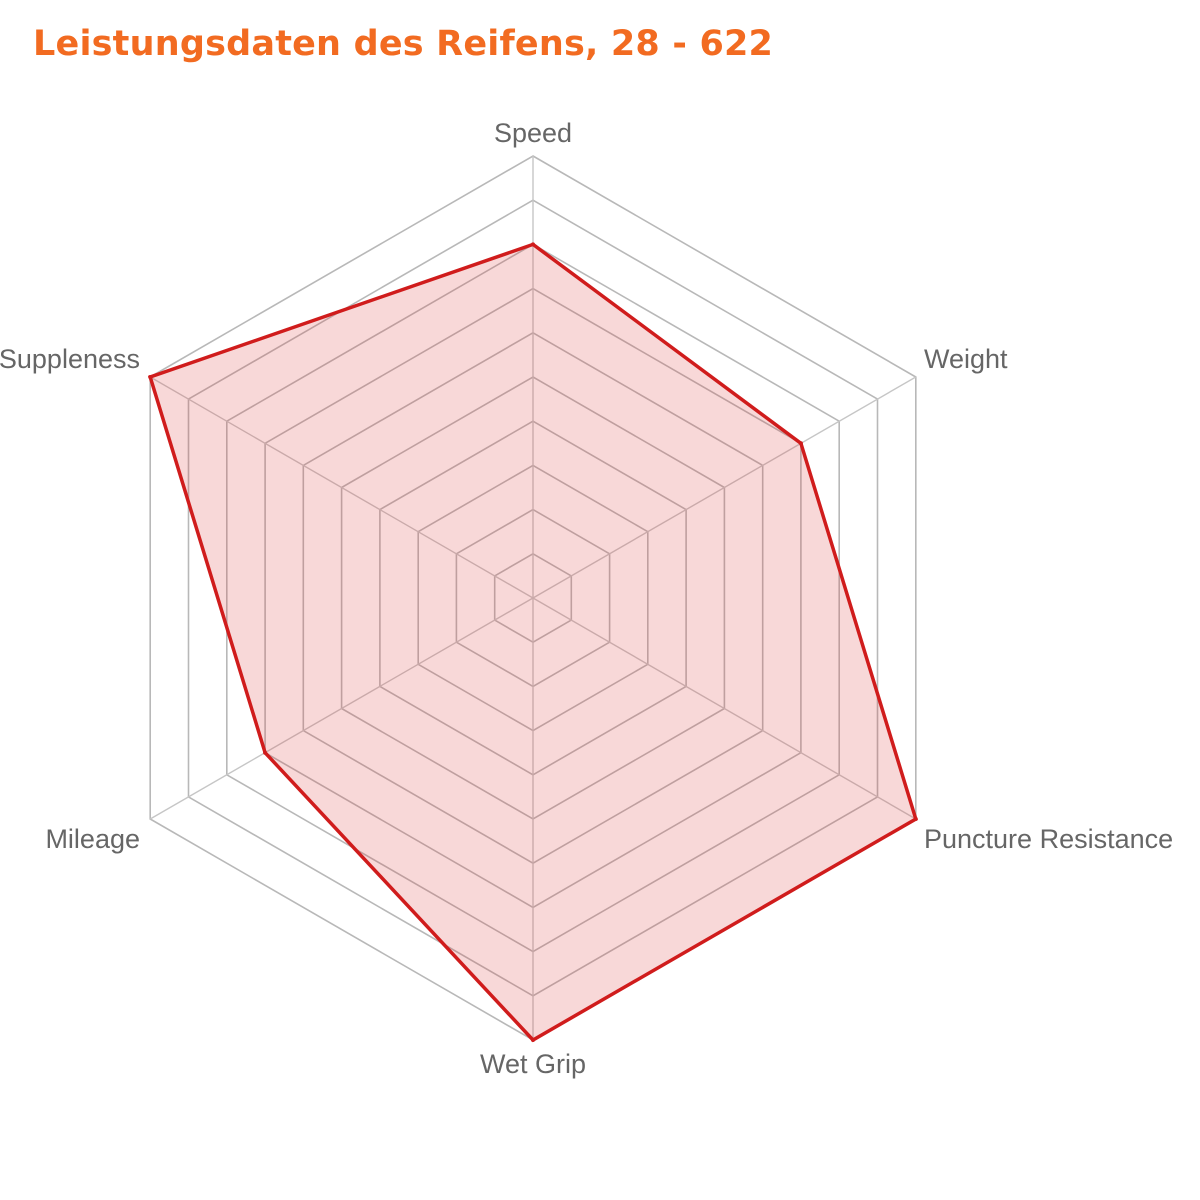  What do you see at coordinates (724, 708) in the screenshot?
I see `spoke-puncture-resistance` at bounding box center [724, 708].